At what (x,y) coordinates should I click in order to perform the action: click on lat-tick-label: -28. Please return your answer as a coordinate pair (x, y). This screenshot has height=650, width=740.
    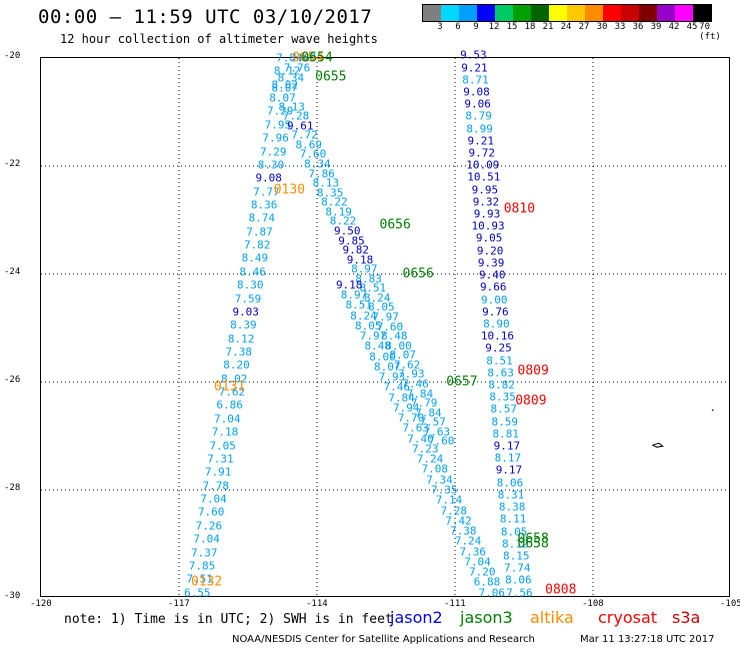
    Looking at the image, I should click on (12, 488).